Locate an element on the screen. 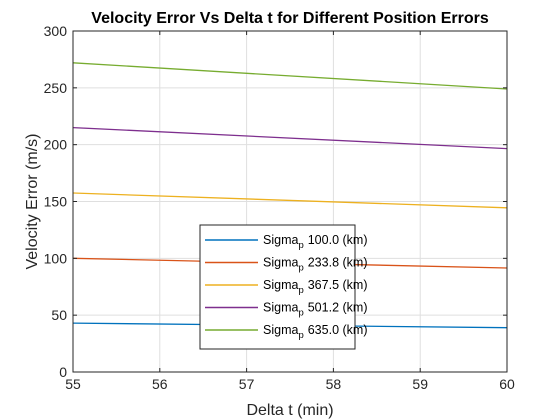 This screenshot has width=560, height=420. y-axis-label: Velocity Error (m/s) is located at coordinates (32, 201).